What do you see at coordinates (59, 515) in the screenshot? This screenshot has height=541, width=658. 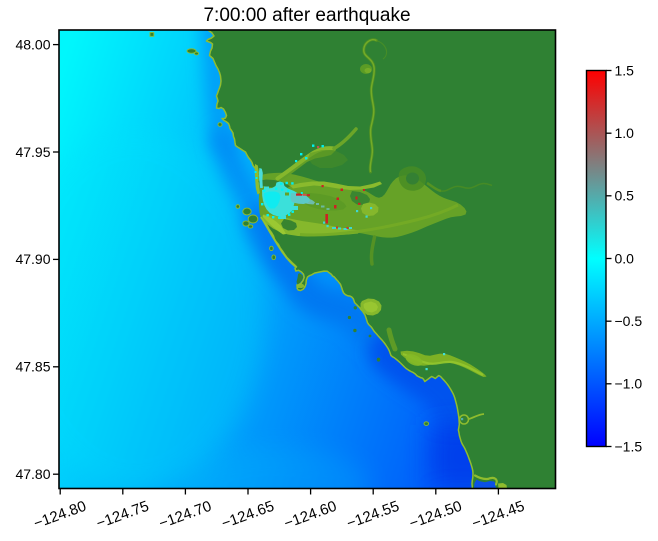 I see `svg-text: −124.80` at bounding box center [59, 515].